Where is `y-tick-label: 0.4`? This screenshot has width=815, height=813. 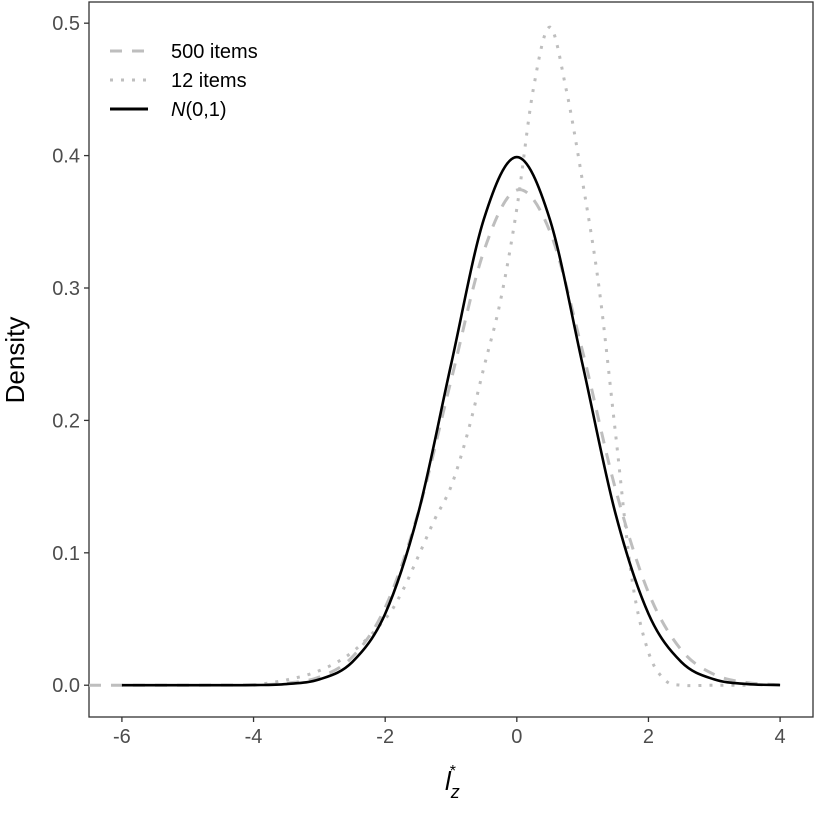 y-tick-label: 0.4 is located at coordinates (66, 157).